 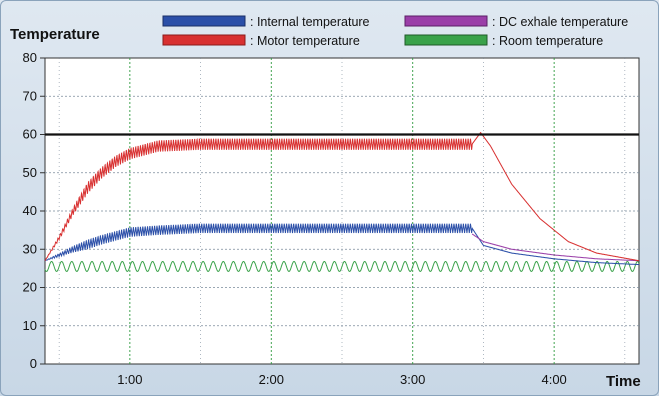 I want to click on series-line-internal, so click(x=342, y=244).